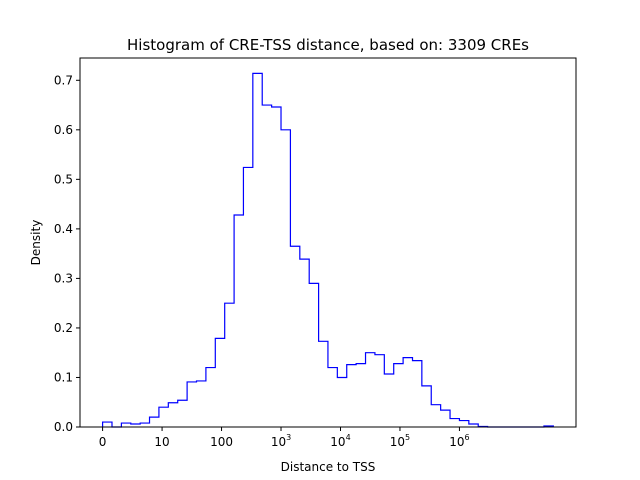 The height and width of the screenshot is (480, 640). What do you see at coordinates (63, 278) in the screenshot?
I see `y-tick-label: 0.3` at bounding box center [63, 278].